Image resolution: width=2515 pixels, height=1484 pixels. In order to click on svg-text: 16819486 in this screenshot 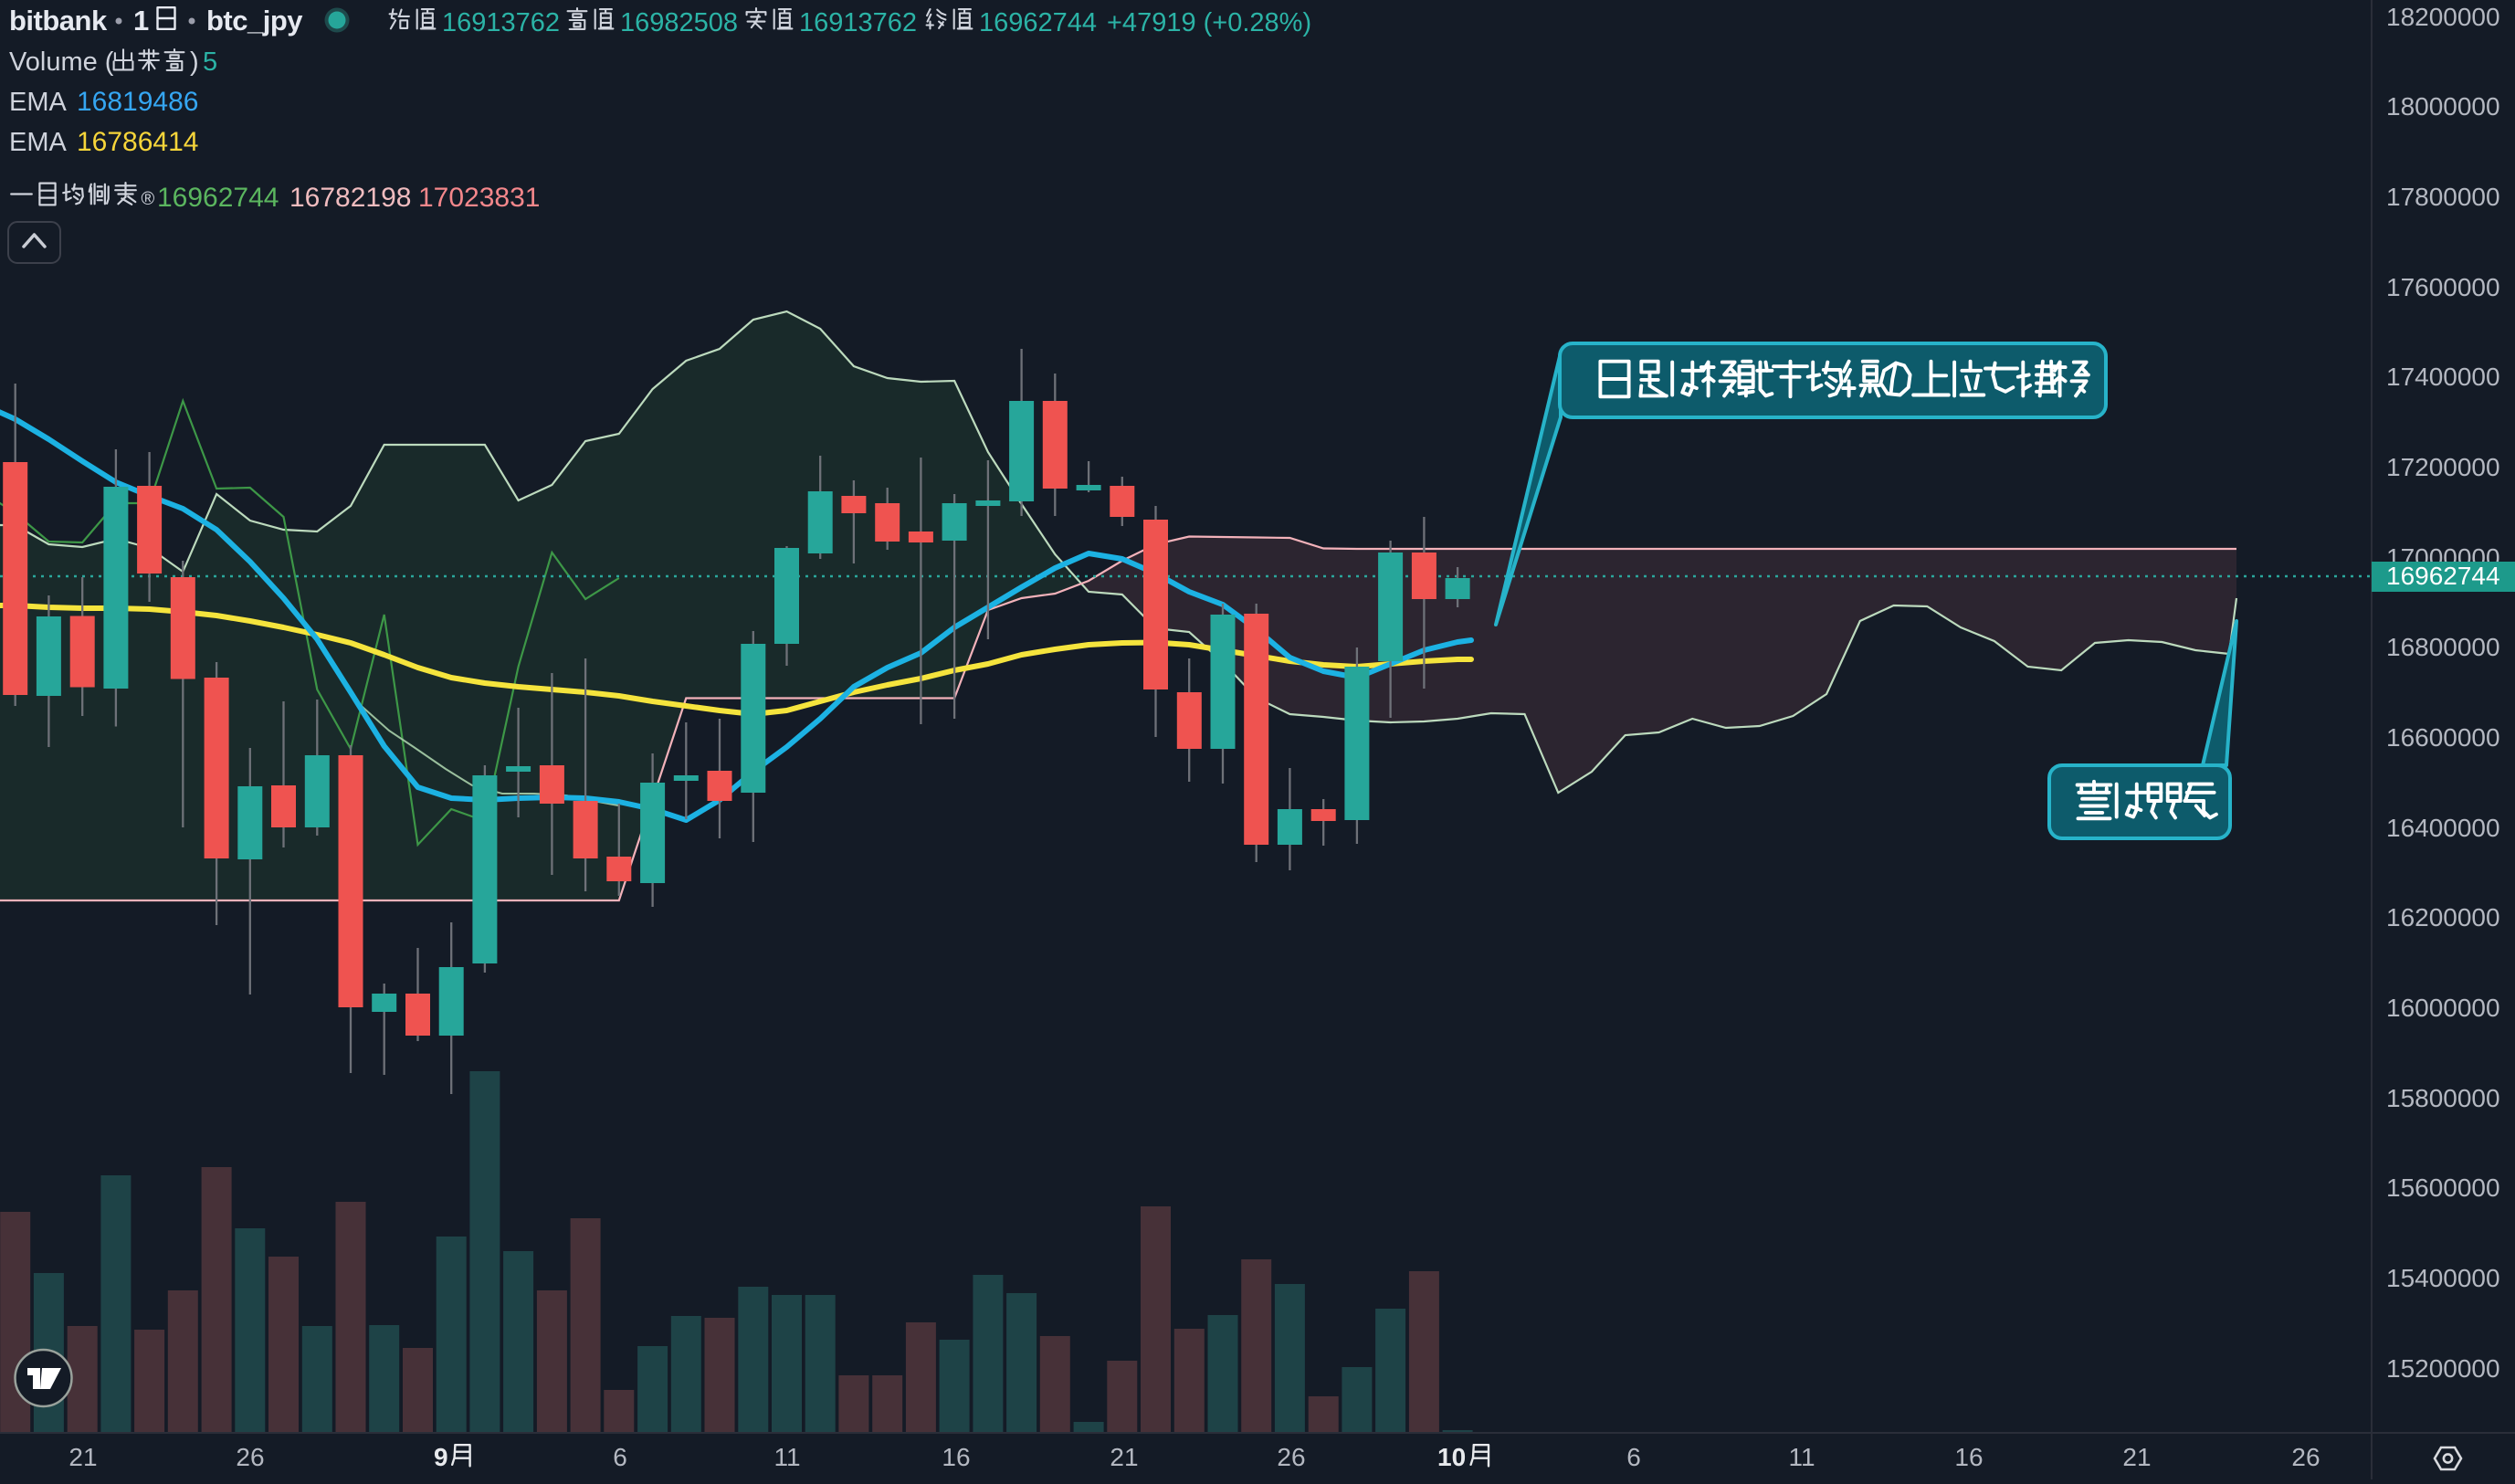, I will do `click(138, 102)`.